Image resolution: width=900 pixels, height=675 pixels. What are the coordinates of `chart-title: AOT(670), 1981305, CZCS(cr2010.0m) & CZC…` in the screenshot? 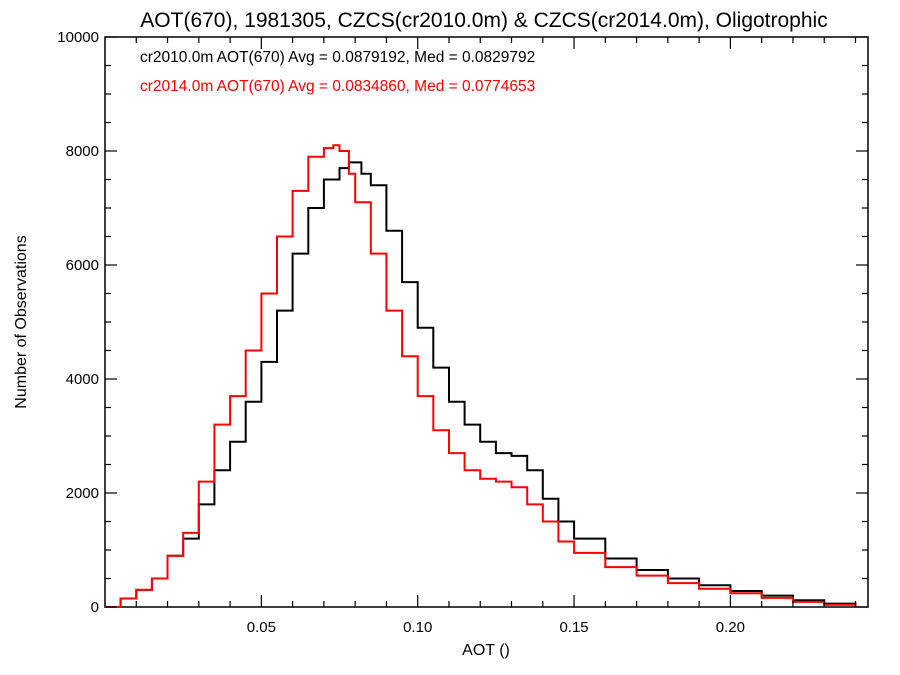 It's located at (483, 20).